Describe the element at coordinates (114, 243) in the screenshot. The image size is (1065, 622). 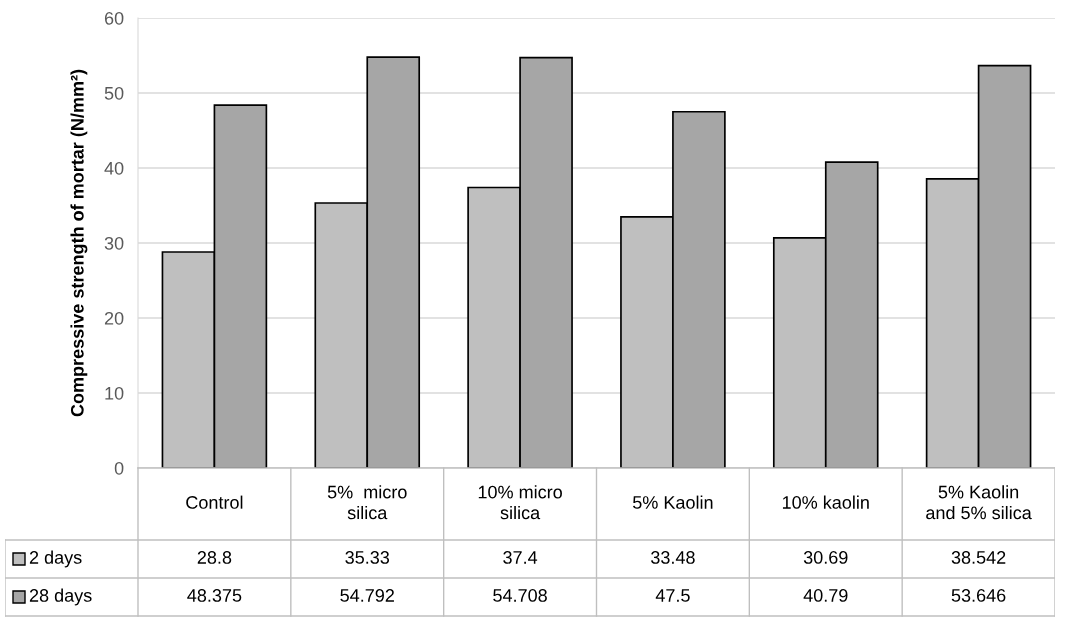
I see `y-tick-label: 30` at that location.